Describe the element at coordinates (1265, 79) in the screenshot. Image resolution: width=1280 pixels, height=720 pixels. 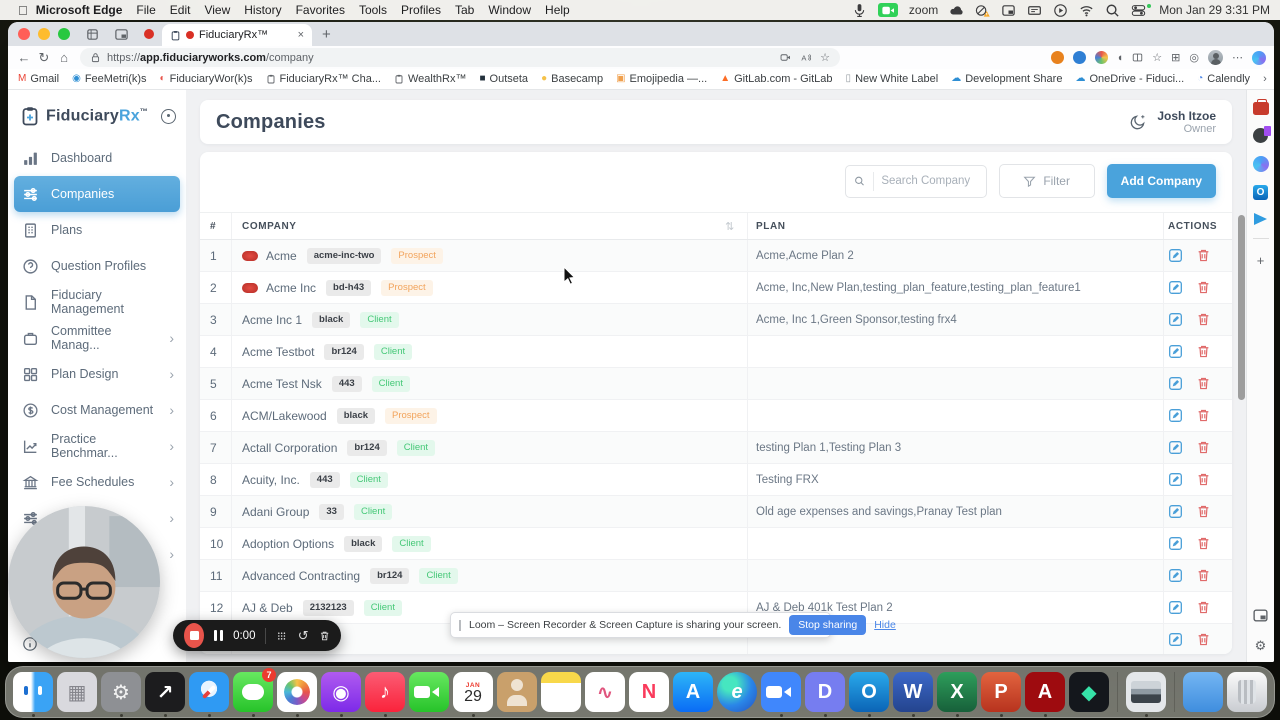
I see `bookmarks-overflow-chevron: ›` at that location.